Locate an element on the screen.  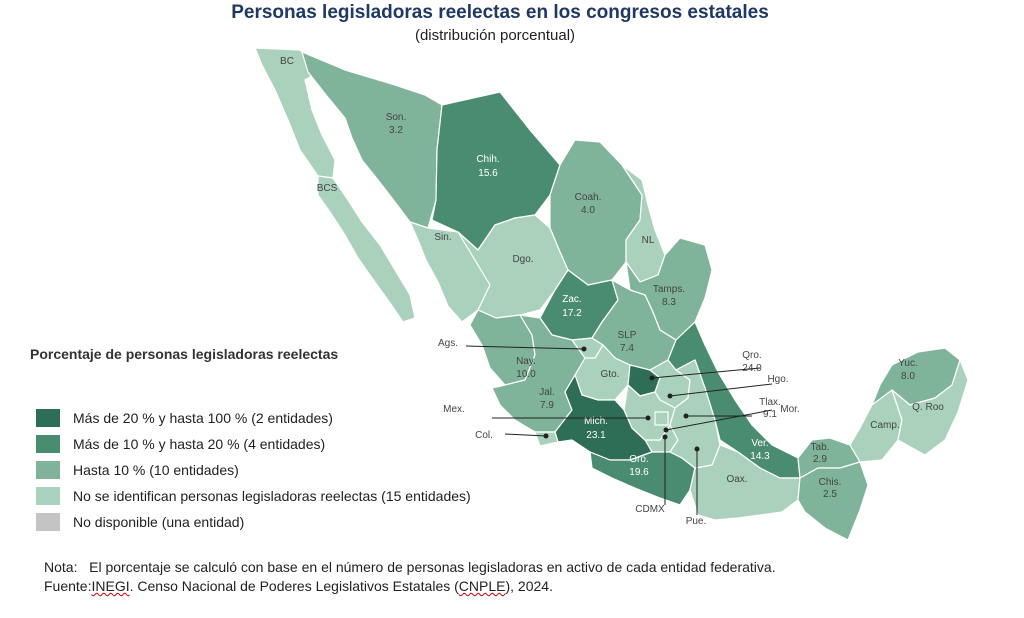
state-label-tamps: Tamps. is located at coordinates (669, 289).